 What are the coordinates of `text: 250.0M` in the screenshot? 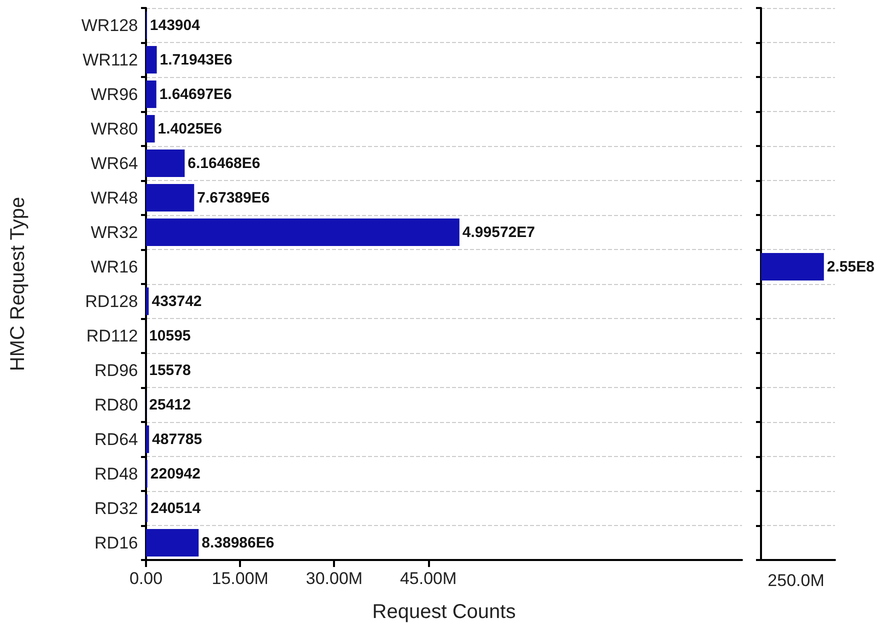 It's located at (796, 580).